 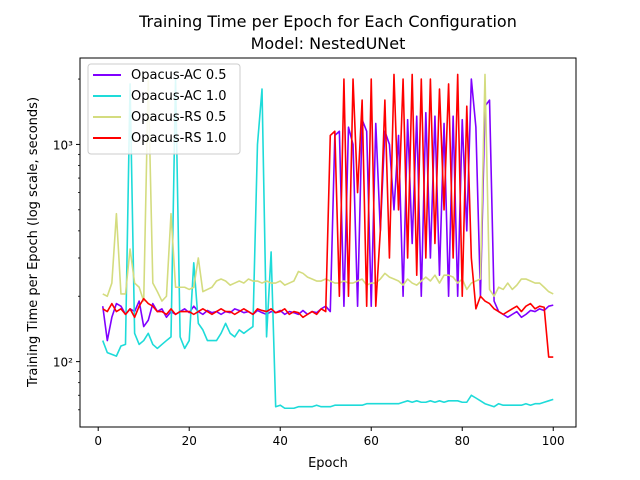 What do you see at coordinates (178, 138) in the screenshot?
I see `legend-label-4: Opacus-RS 1.0` at bounding box center [178, 138].